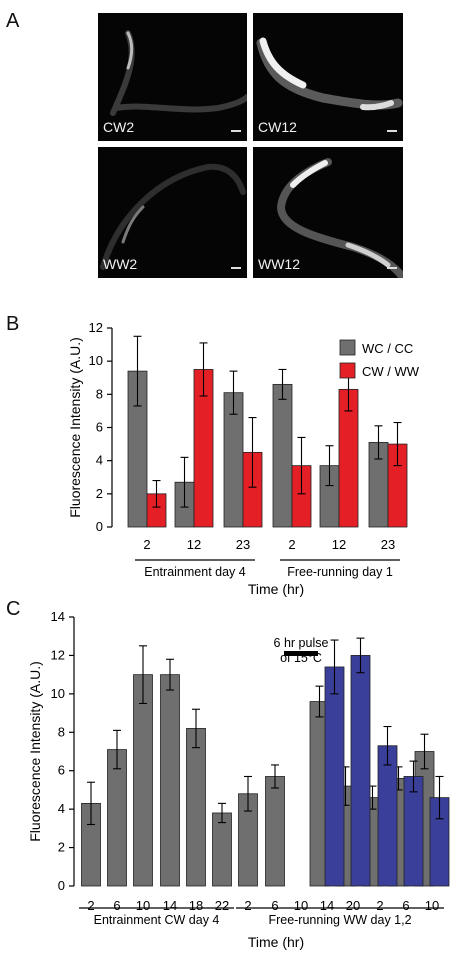  I want to click on pulse-annotation-line1: 6 hr pulse, so click(301, 643).